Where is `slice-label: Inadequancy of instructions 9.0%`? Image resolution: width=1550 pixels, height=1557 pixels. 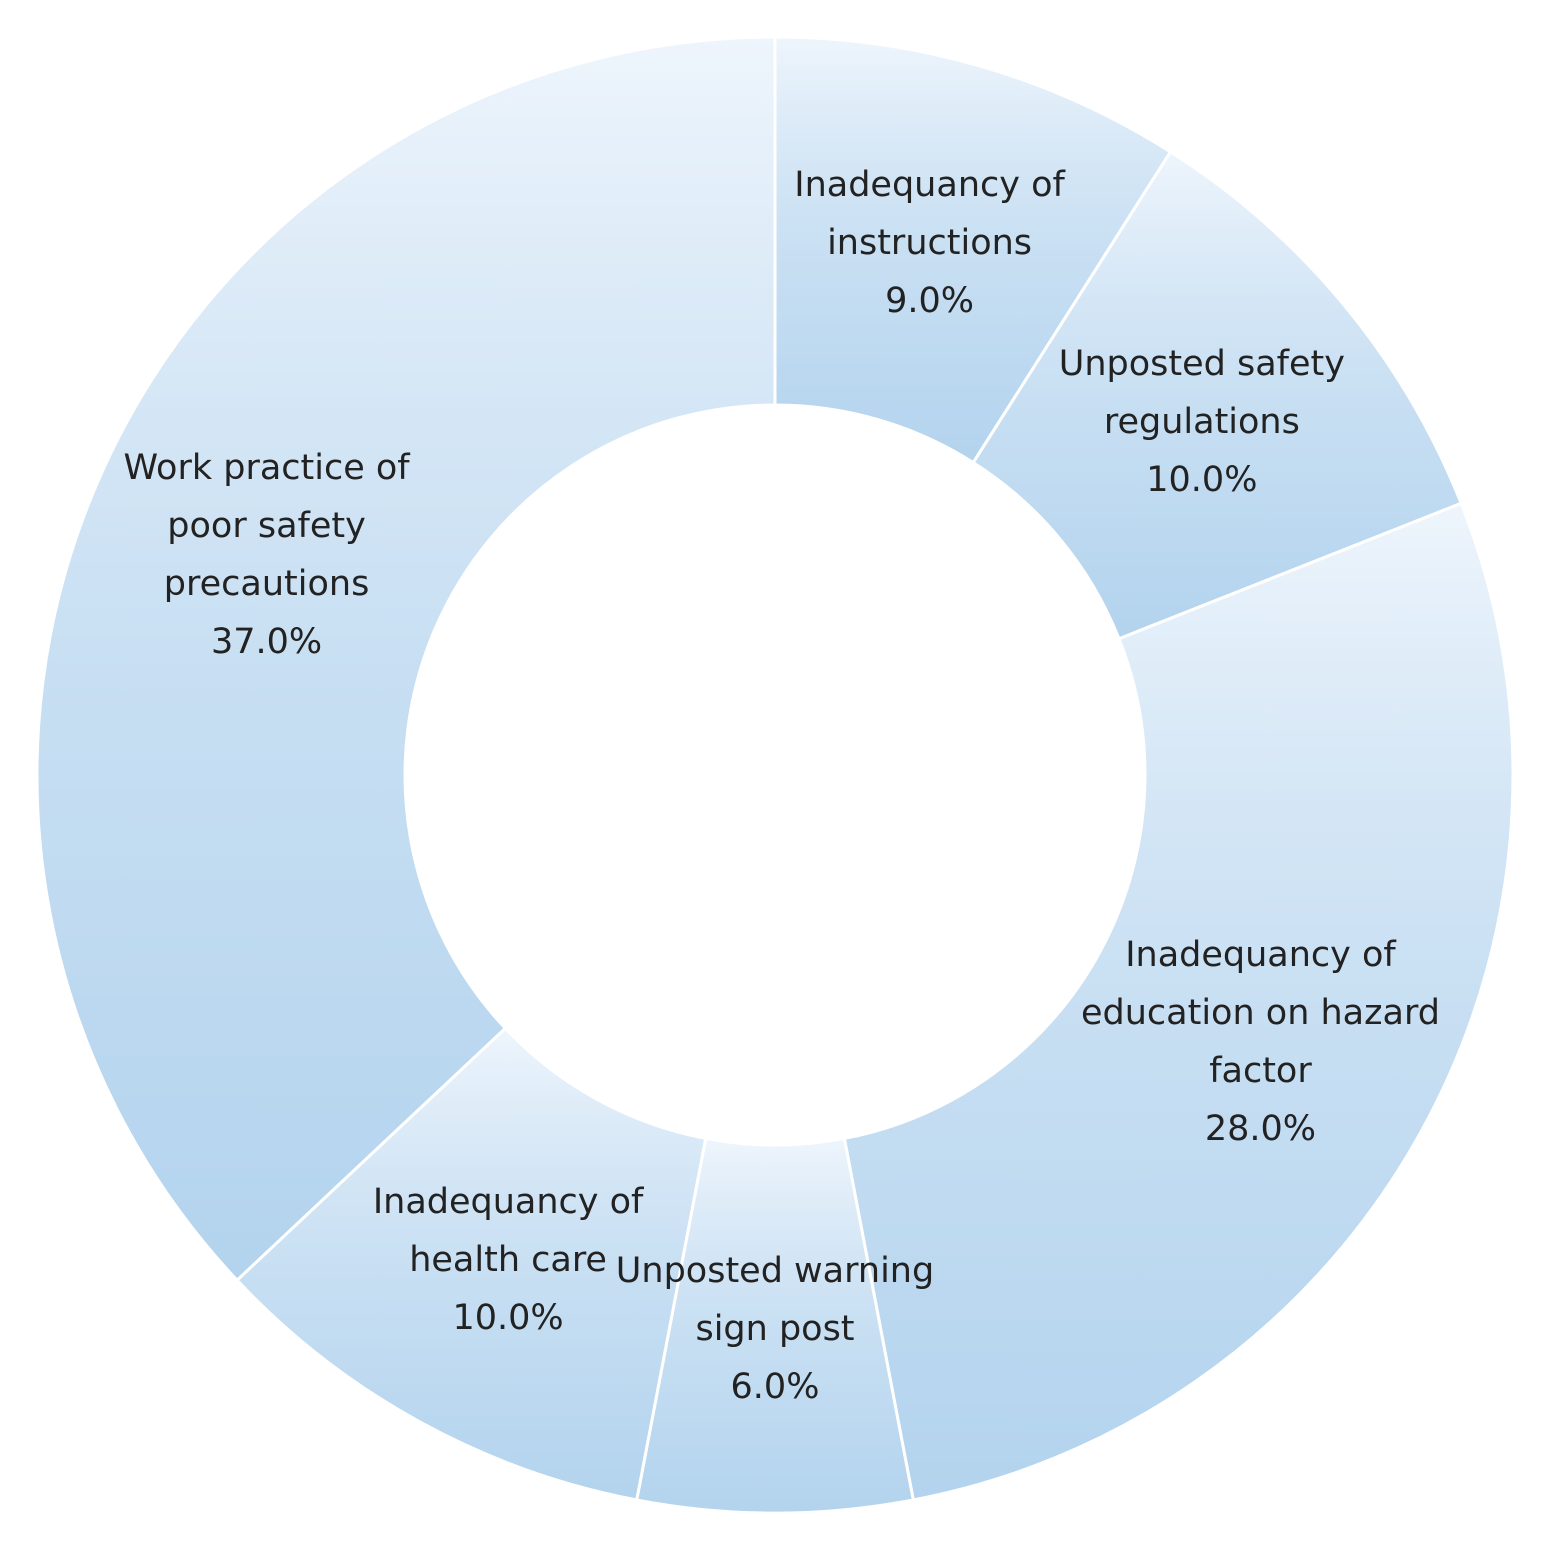 slice-label: Inadequancy of instructions 9.0% is located at coordinates (929, 243).